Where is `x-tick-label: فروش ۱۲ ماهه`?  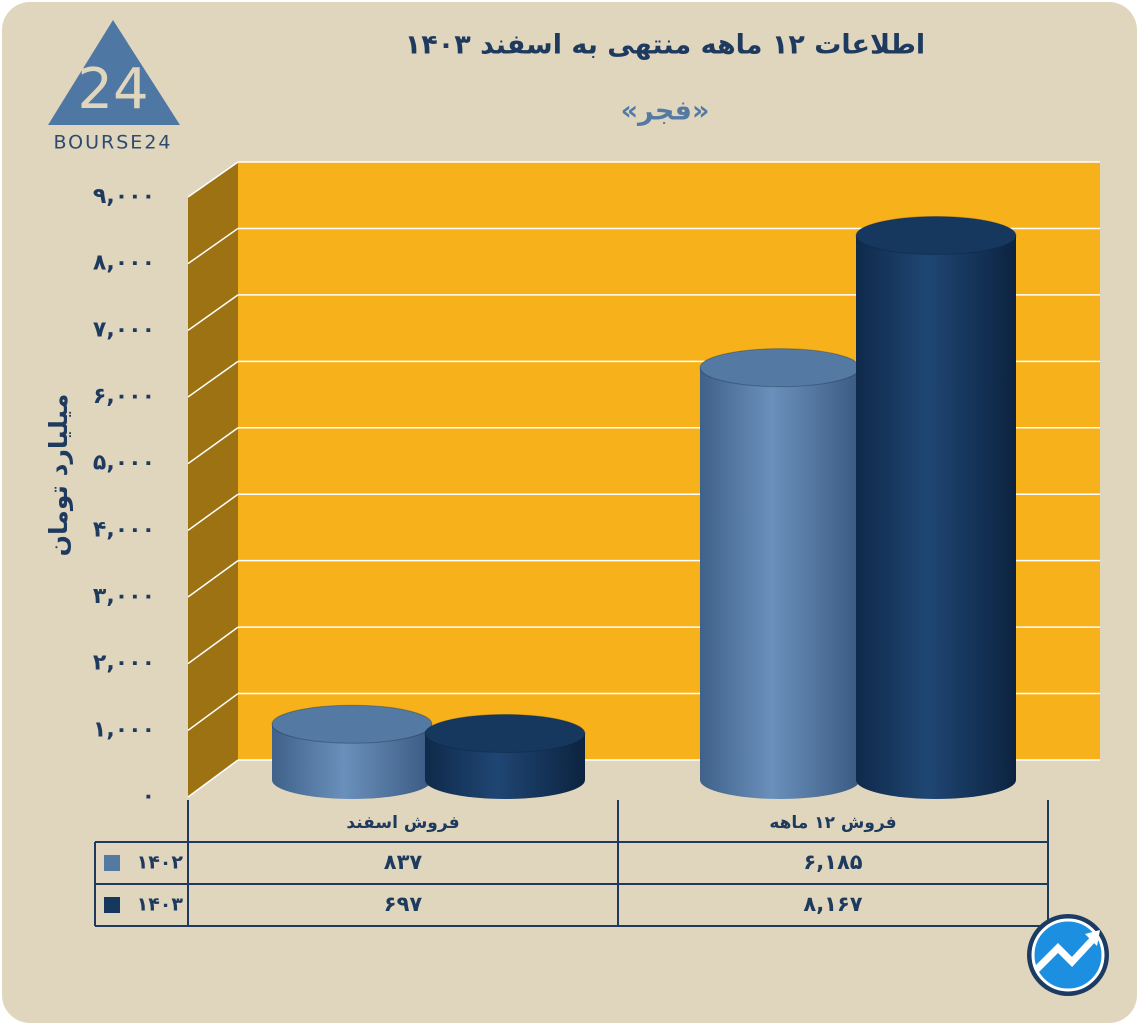 x-tick-label: فروش ۱۲ ماهه is located at coordinates (832, 823).